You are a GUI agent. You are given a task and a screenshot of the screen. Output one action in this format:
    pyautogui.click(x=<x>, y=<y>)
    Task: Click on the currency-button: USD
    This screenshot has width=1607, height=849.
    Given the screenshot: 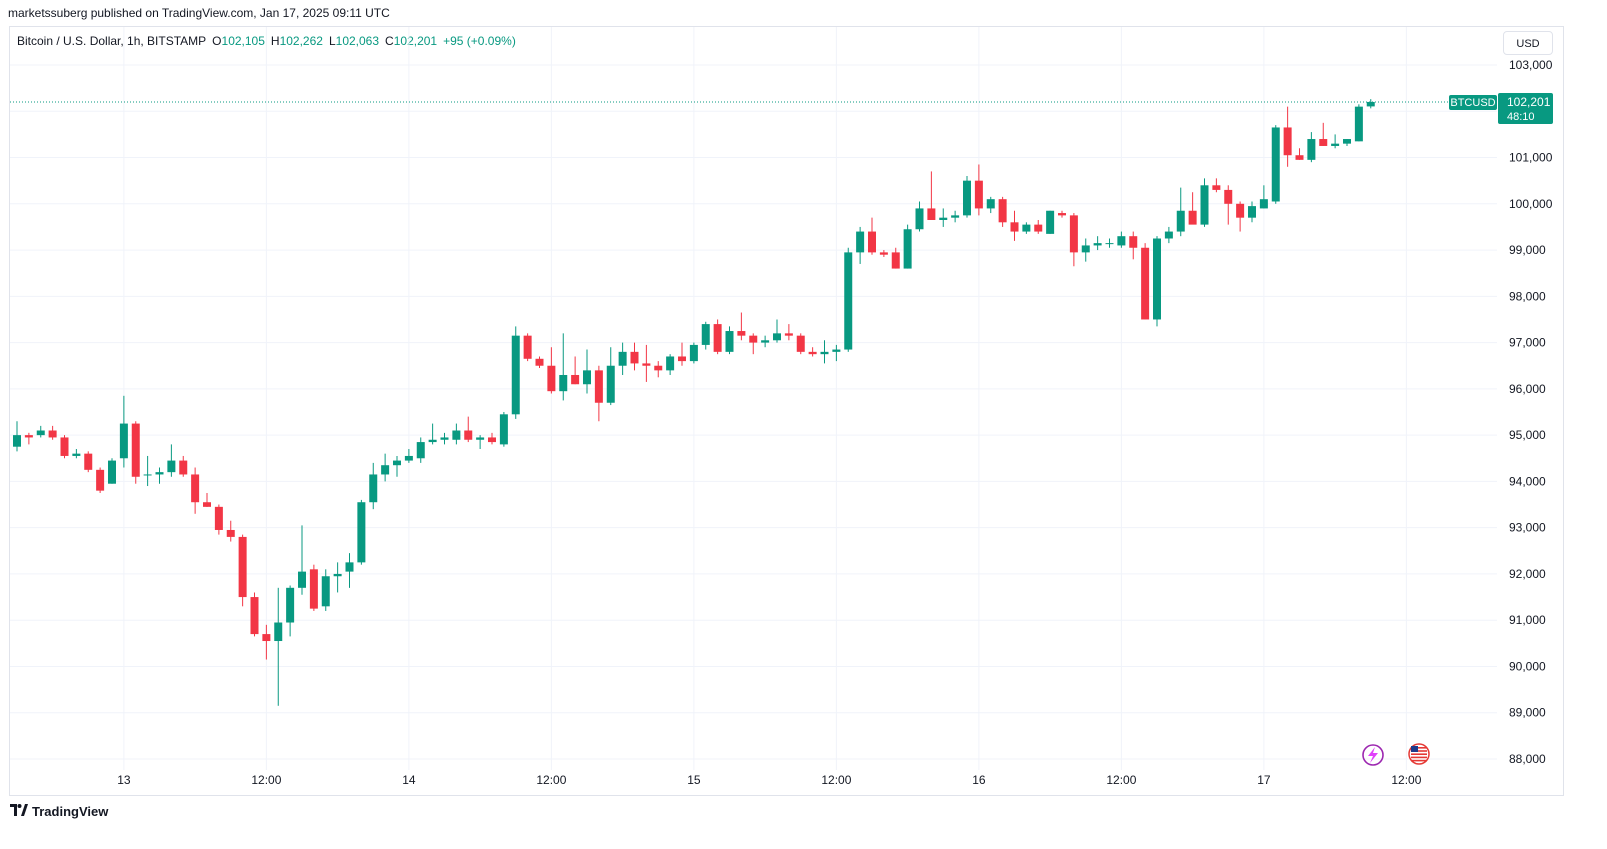 What is the action you would take?
    pyautogui.click(x=1528, y=43)
    